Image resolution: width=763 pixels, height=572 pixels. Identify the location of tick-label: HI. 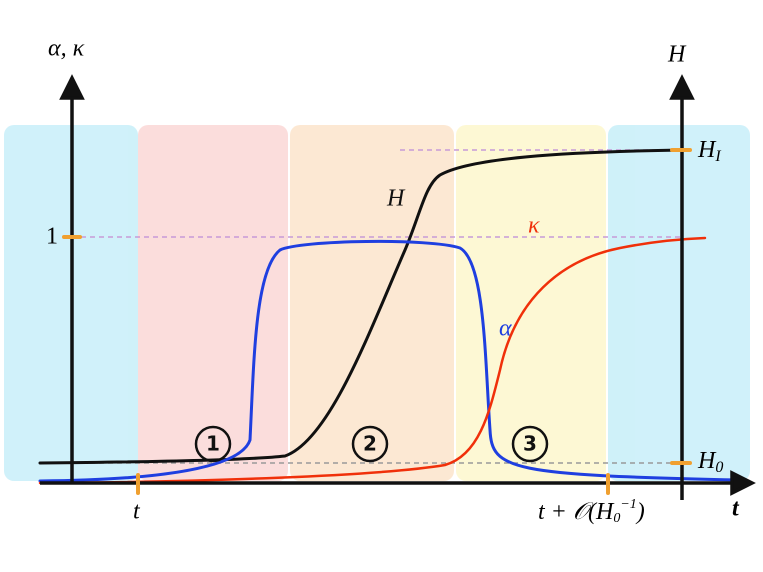
(709, 151).